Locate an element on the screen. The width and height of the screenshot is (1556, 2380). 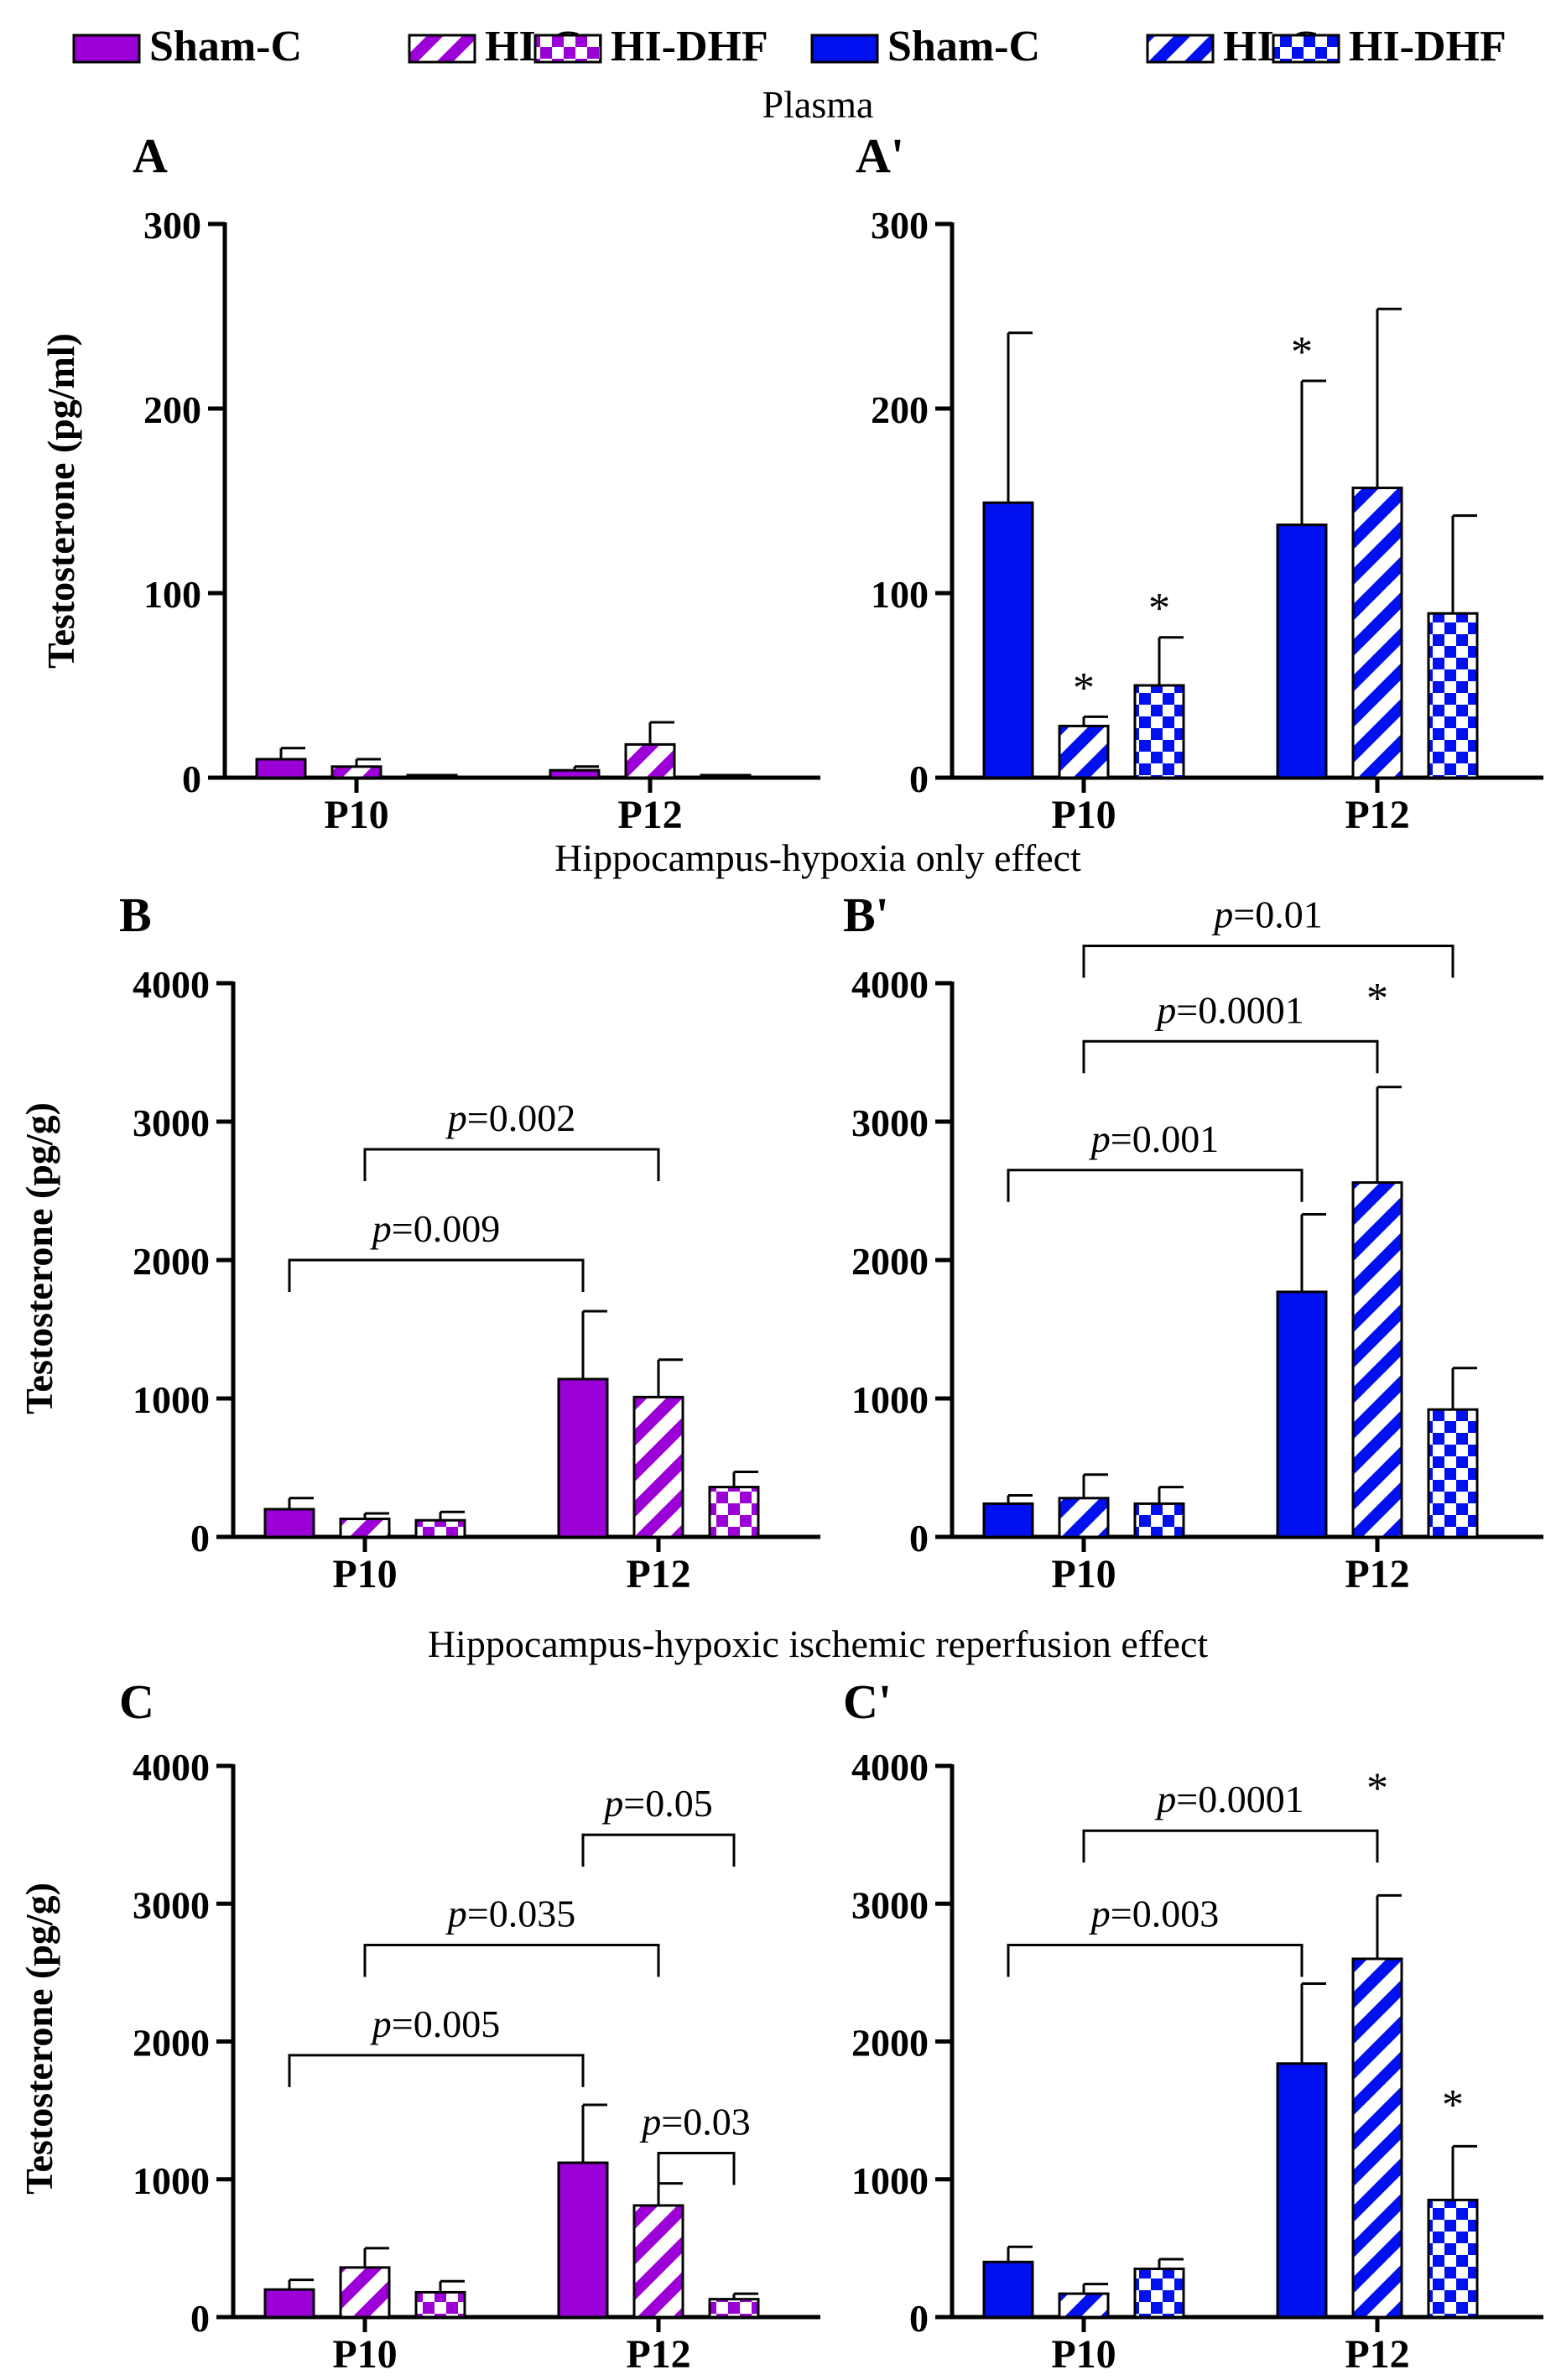
p-value-label: p=0.01 is located at coordinates (1266, 914).